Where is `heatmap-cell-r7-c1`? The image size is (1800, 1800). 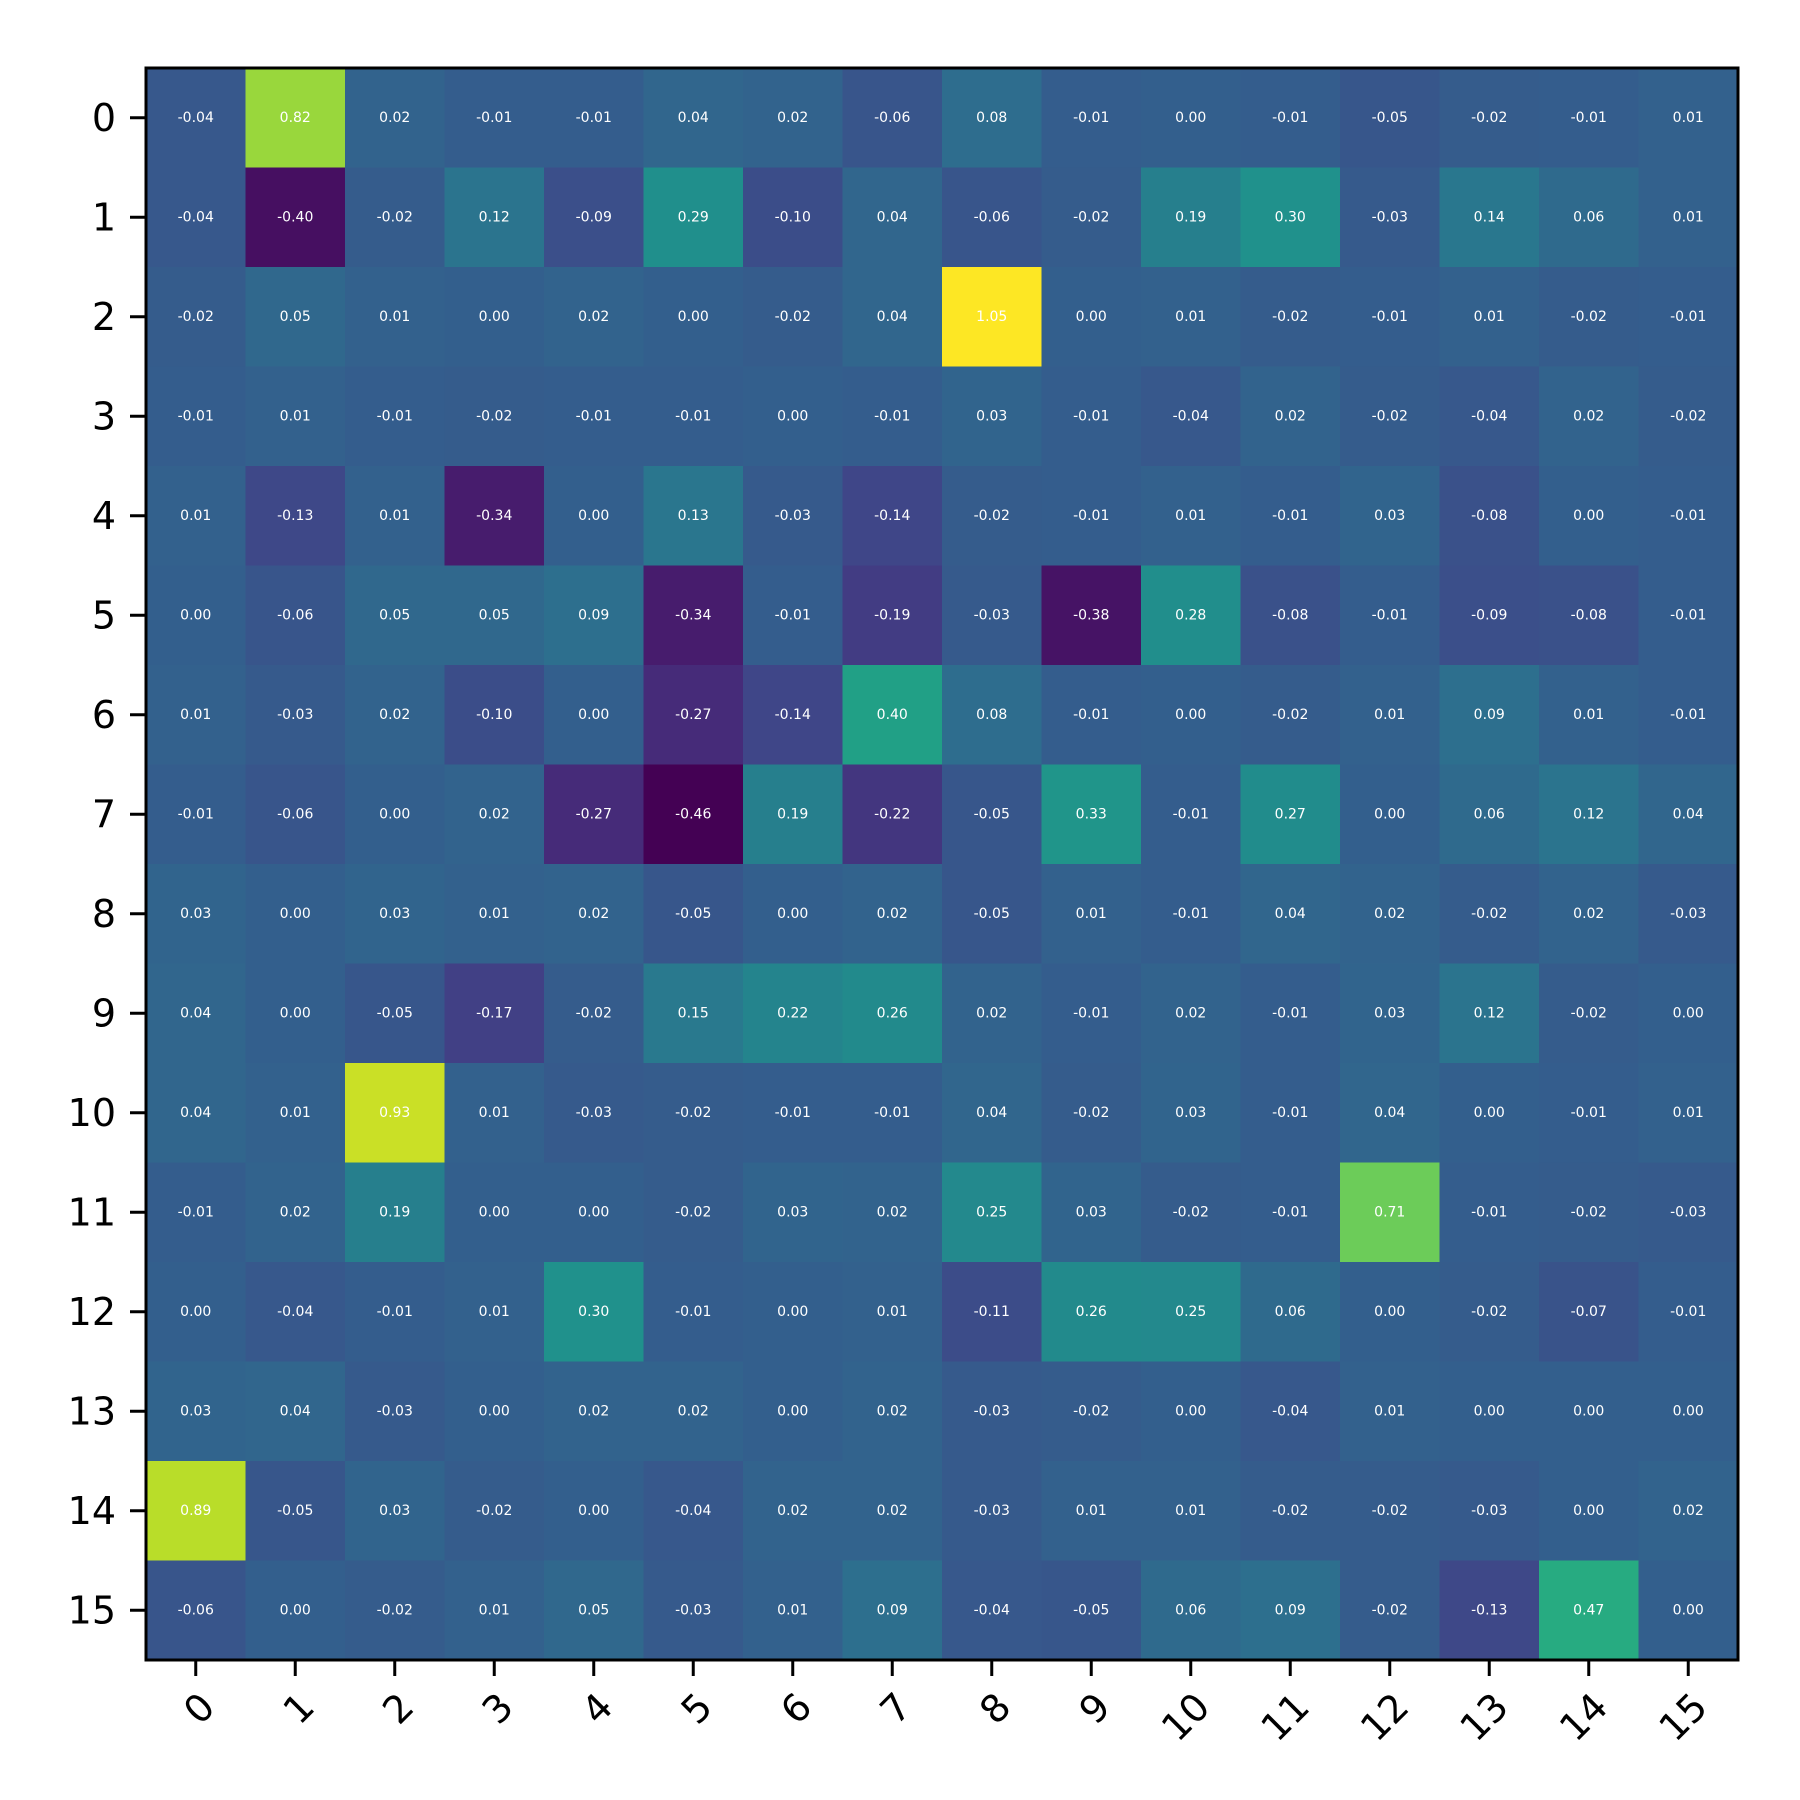
heatmap-cell-r7-c1 is located at coordinates (295, 814).